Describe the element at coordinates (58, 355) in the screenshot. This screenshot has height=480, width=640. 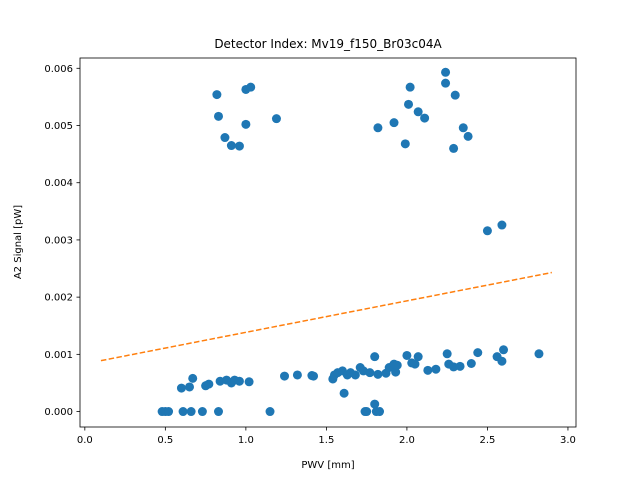
I see `y-tick-label: 0.001` at that location.